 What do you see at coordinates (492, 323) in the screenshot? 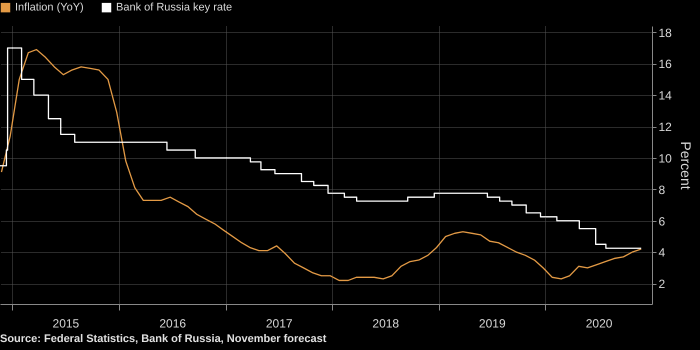
I see `x-tick-label: 2019` at bounding box center [492, 323].